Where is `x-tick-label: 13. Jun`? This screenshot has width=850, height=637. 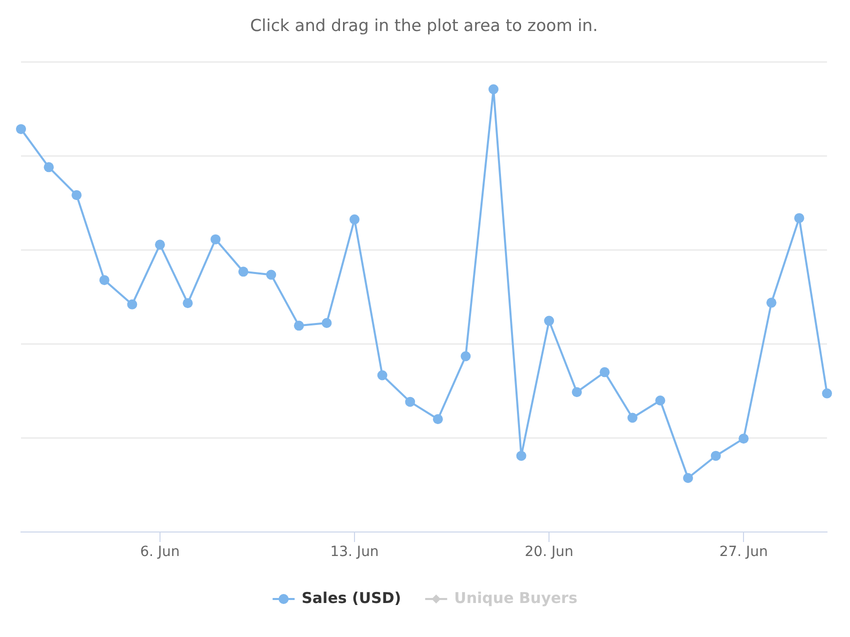 x-tick-label: 13. Jun is located at coordinates (354, 552).